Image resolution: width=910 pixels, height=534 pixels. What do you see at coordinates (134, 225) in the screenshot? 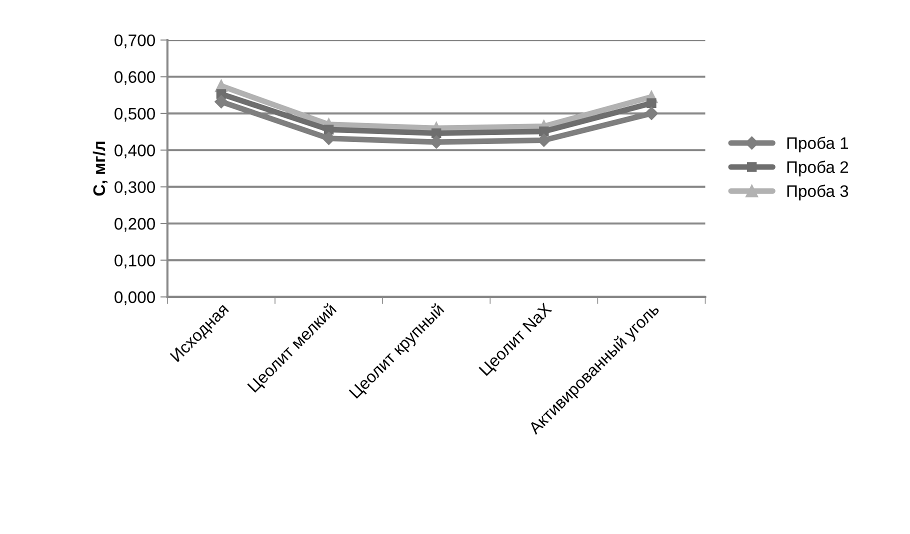
I see `y-tick-label: 0,200` at bounding box center [134, 225].